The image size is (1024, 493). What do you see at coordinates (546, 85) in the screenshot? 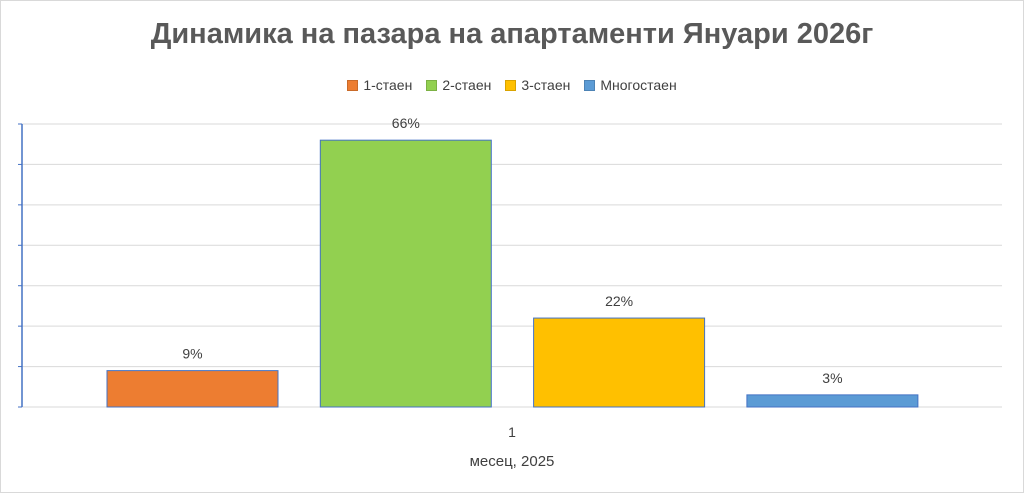
I see `legend-label-3: 3-стаен` at bounding box center [546, 85].